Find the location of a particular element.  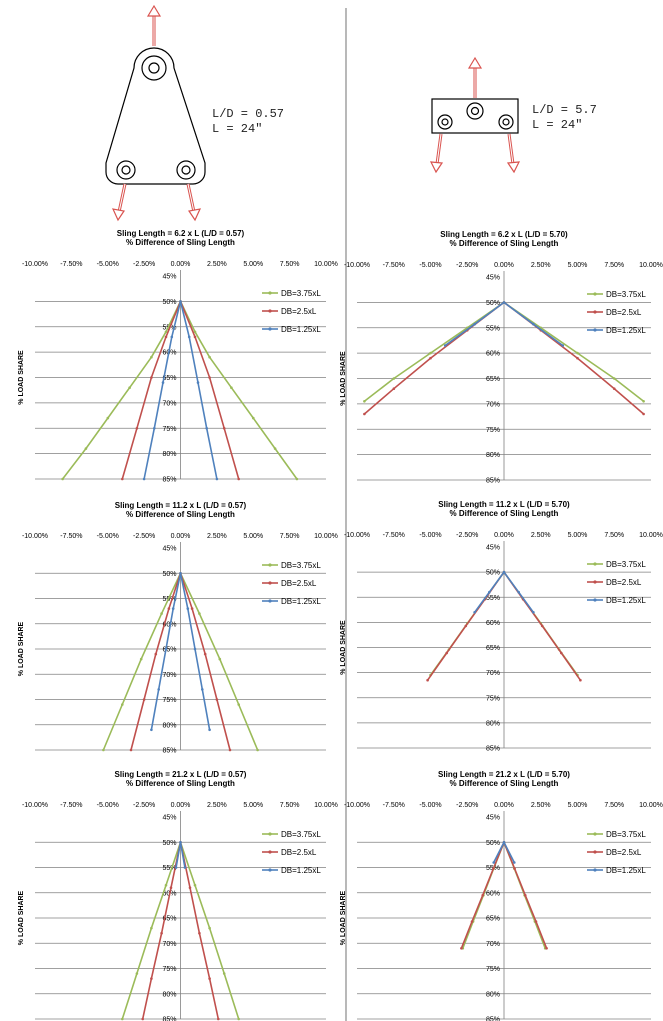

series-DB=1.25xL is located at coordinates (180, 855).